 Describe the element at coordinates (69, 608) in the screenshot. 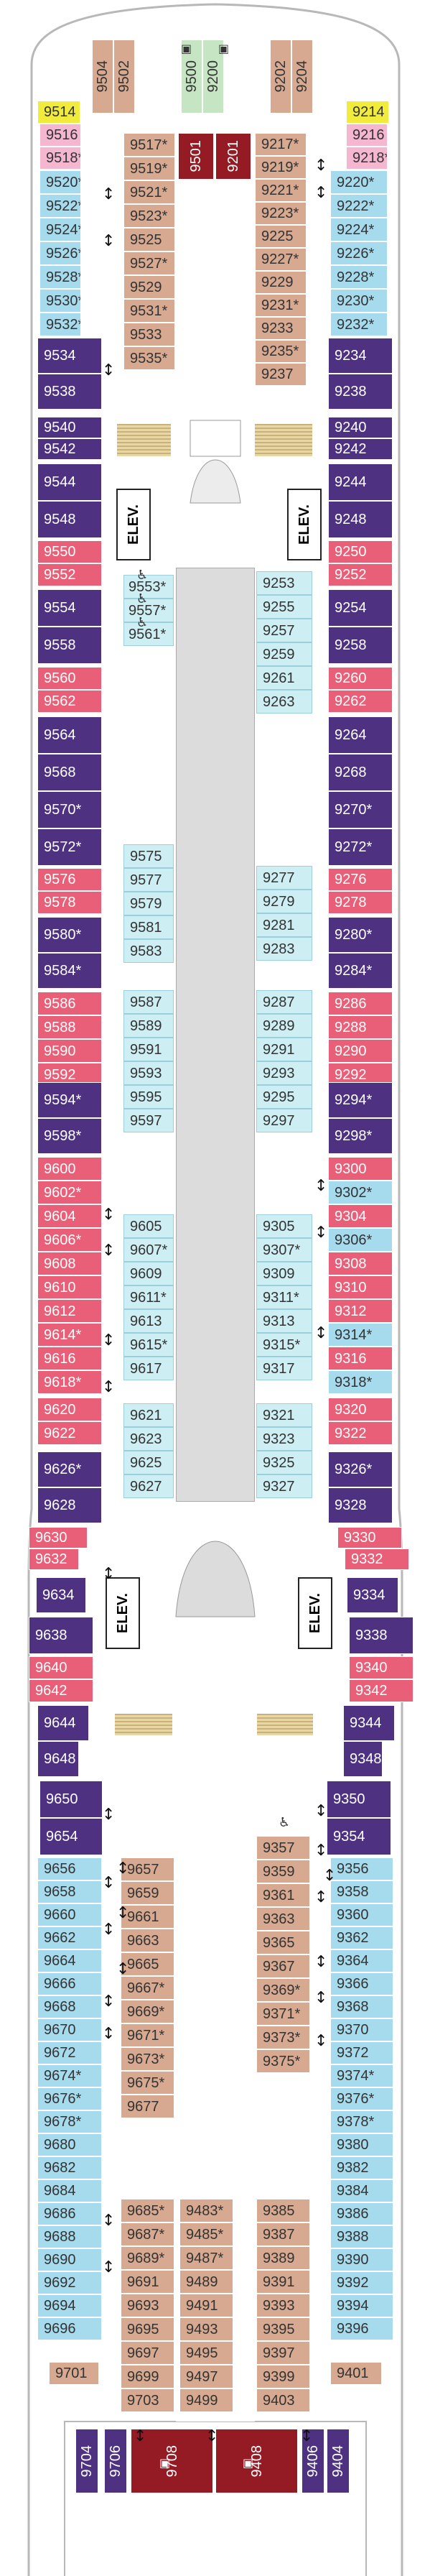

I see `cabin-9554: 9554` at that location.